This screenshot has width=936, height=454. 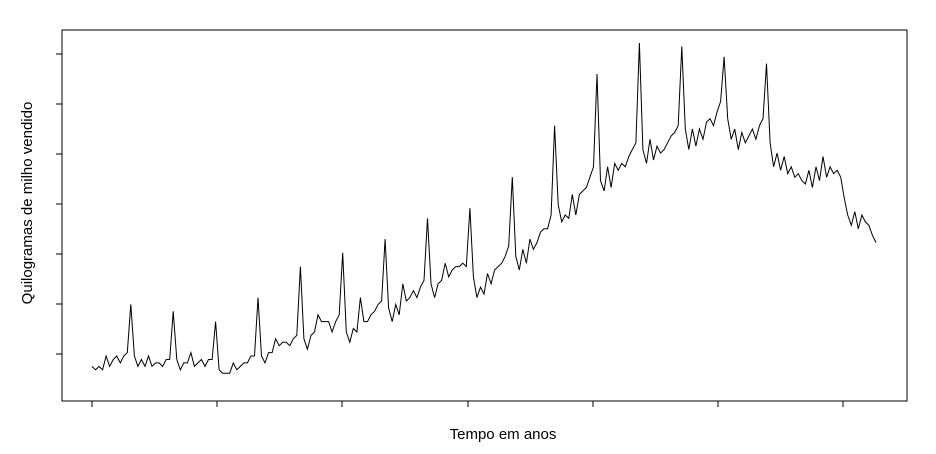 What do you see at coordinates (59, 204) in the screenshot?
I see `y-axis-ticks` at bounding box center [59, 204].